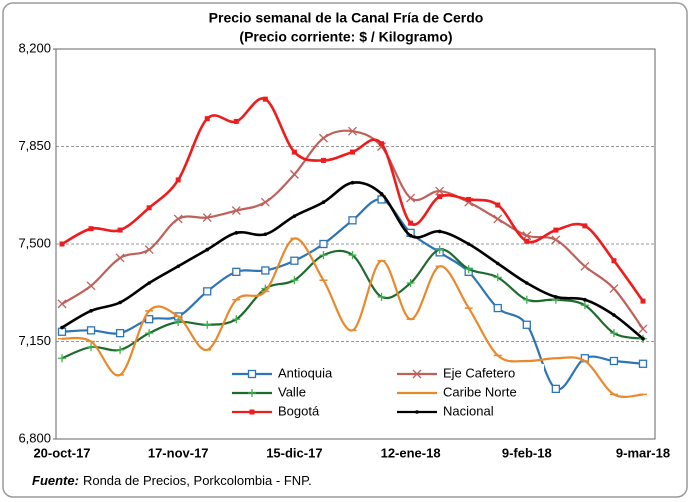 This screenshot has width=692, height=502. What do you see at coordinates (55, 480) in the screenshot?
I see `source-label: Fuente:` at bounding box center [55, 480].